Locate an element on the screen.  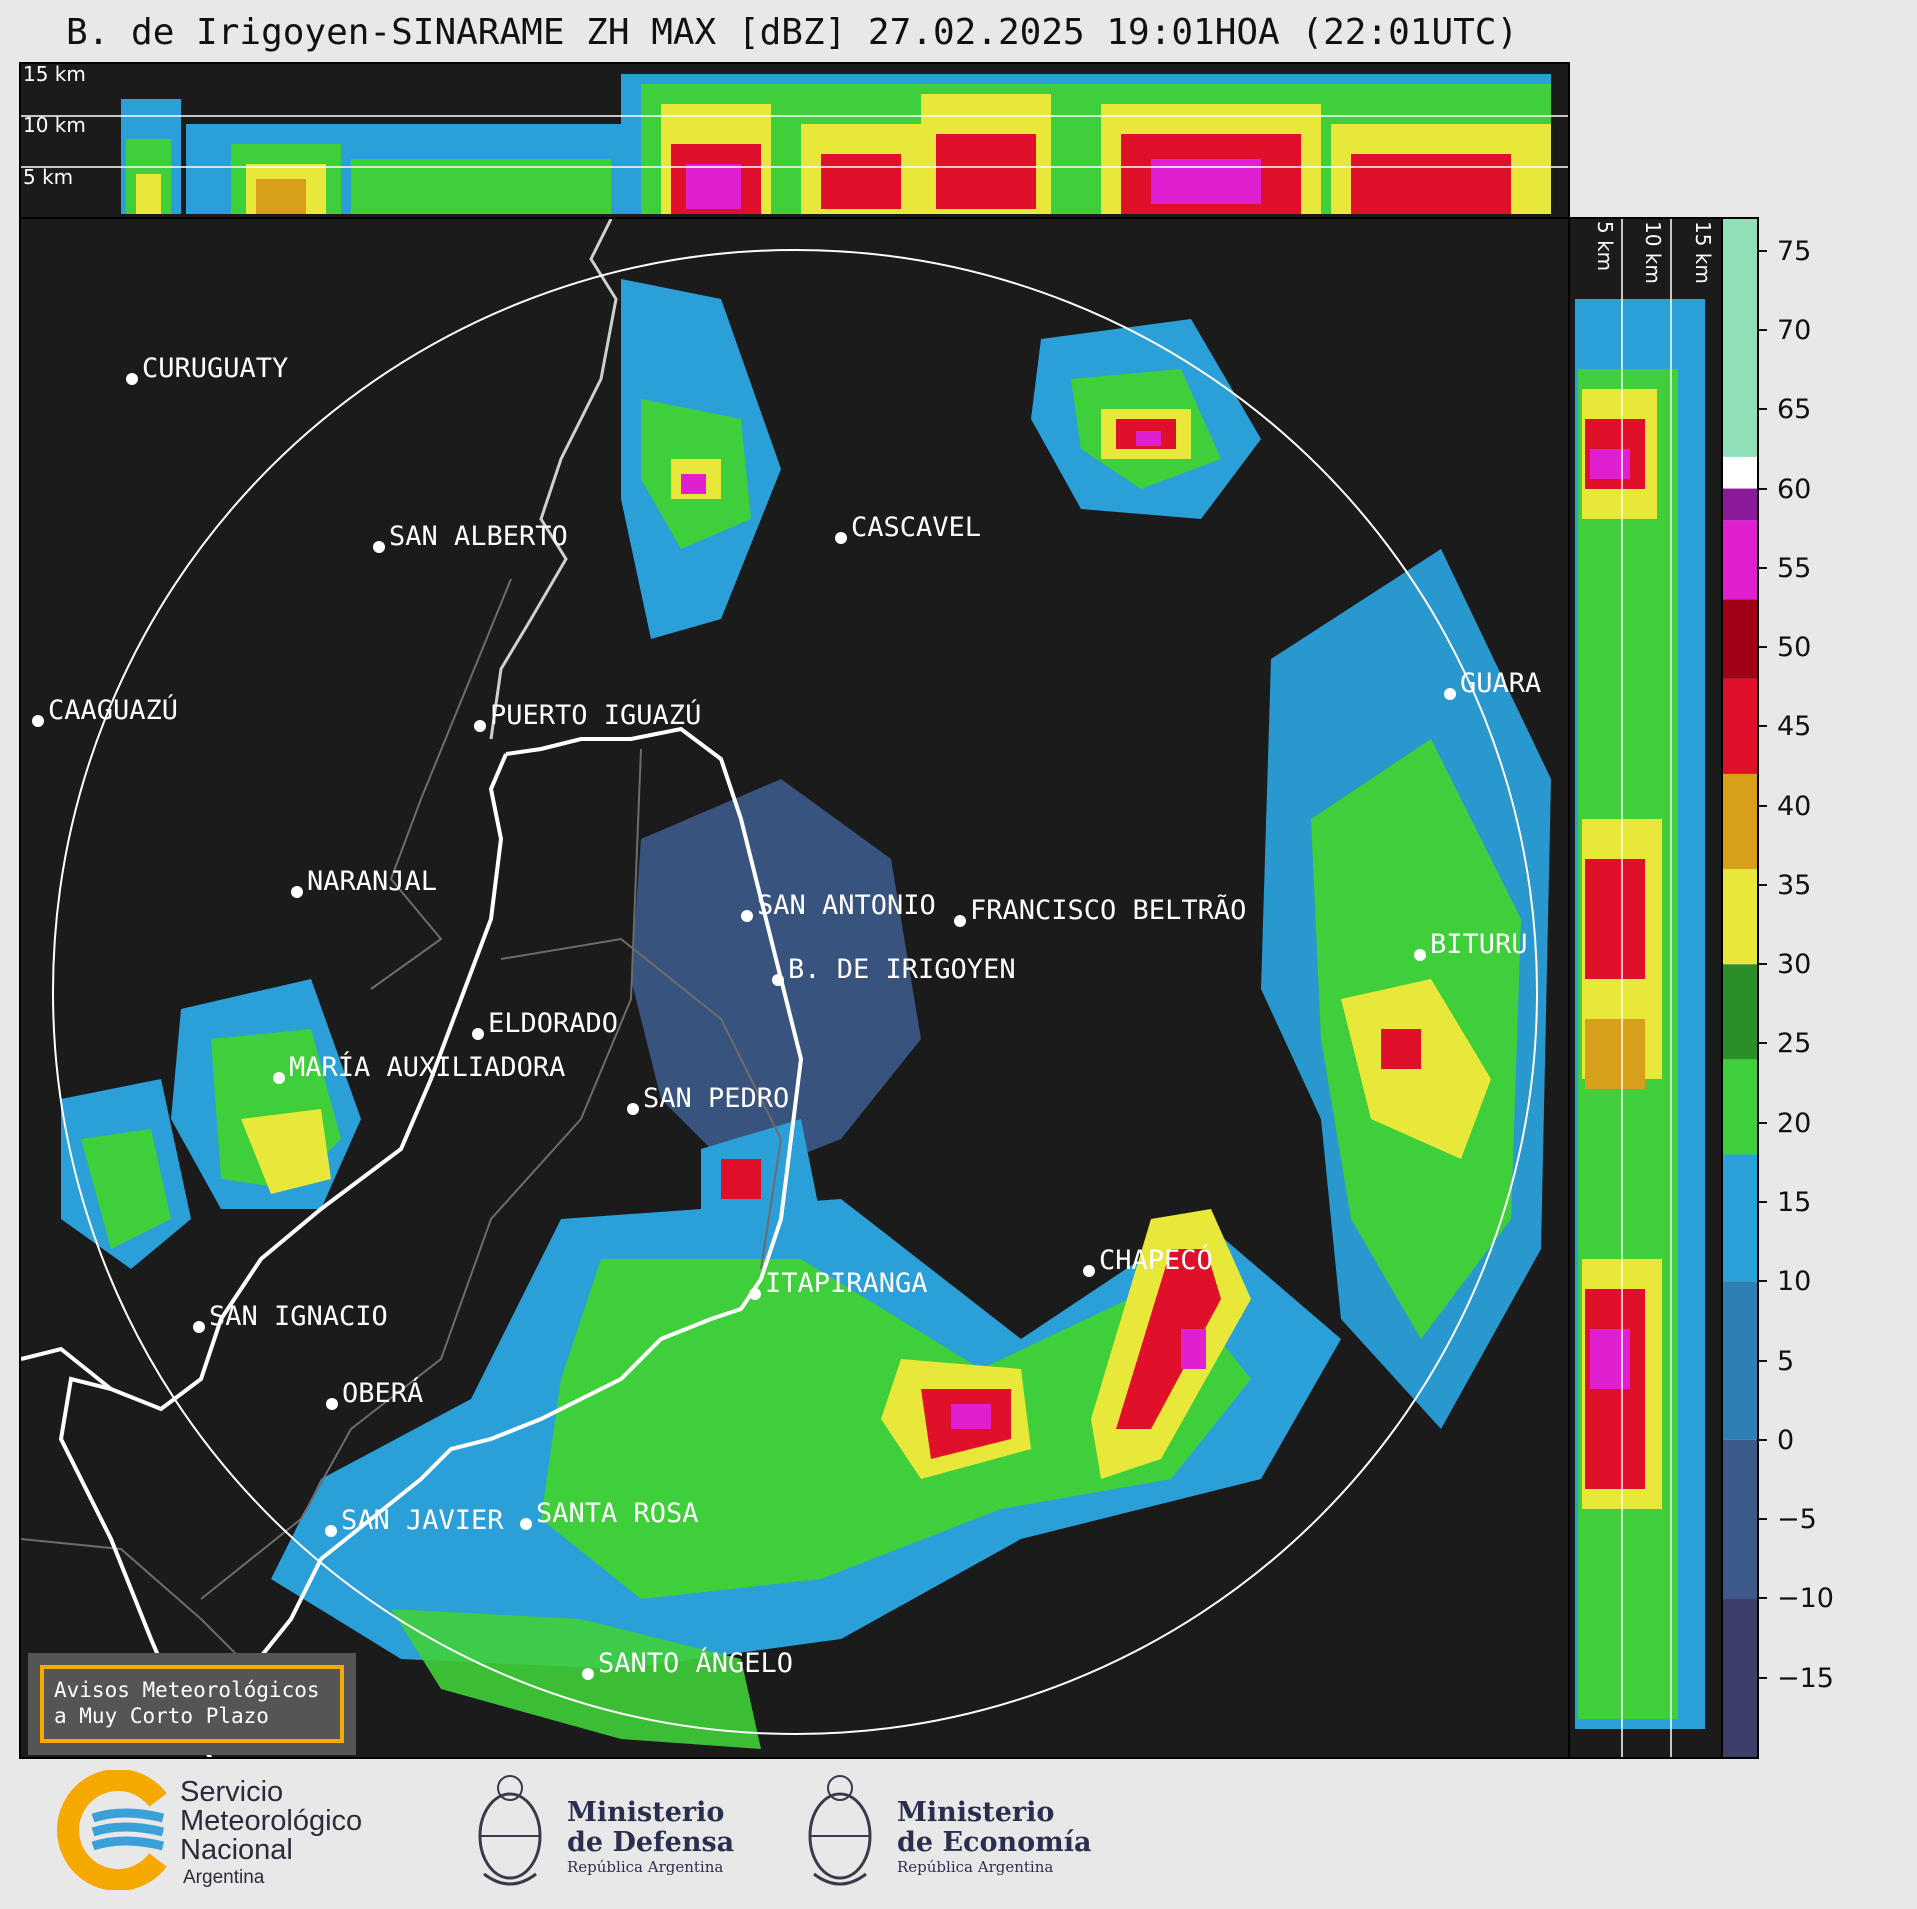
city-marker: SAN IGNACIO is located at coordinates (290, 1317).